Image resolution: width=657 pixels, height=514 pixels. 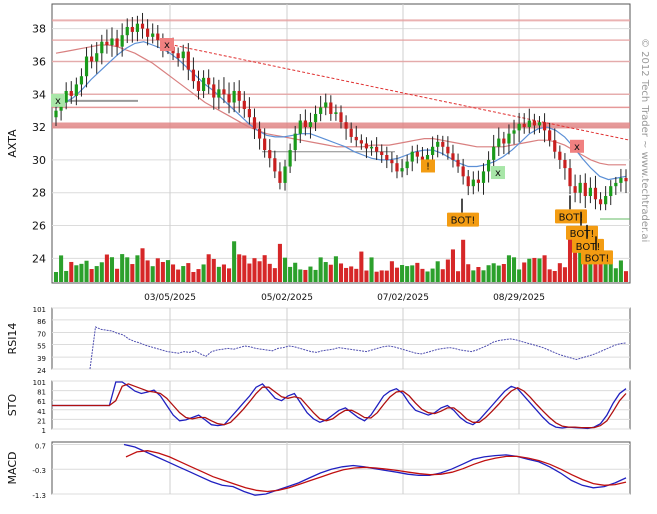 What do you see at coordinates (318, 340) in the screenshot?
I see `rsi-panel: 101 86 70 55 39 24 RSI14` at bounding box center [318, 340].